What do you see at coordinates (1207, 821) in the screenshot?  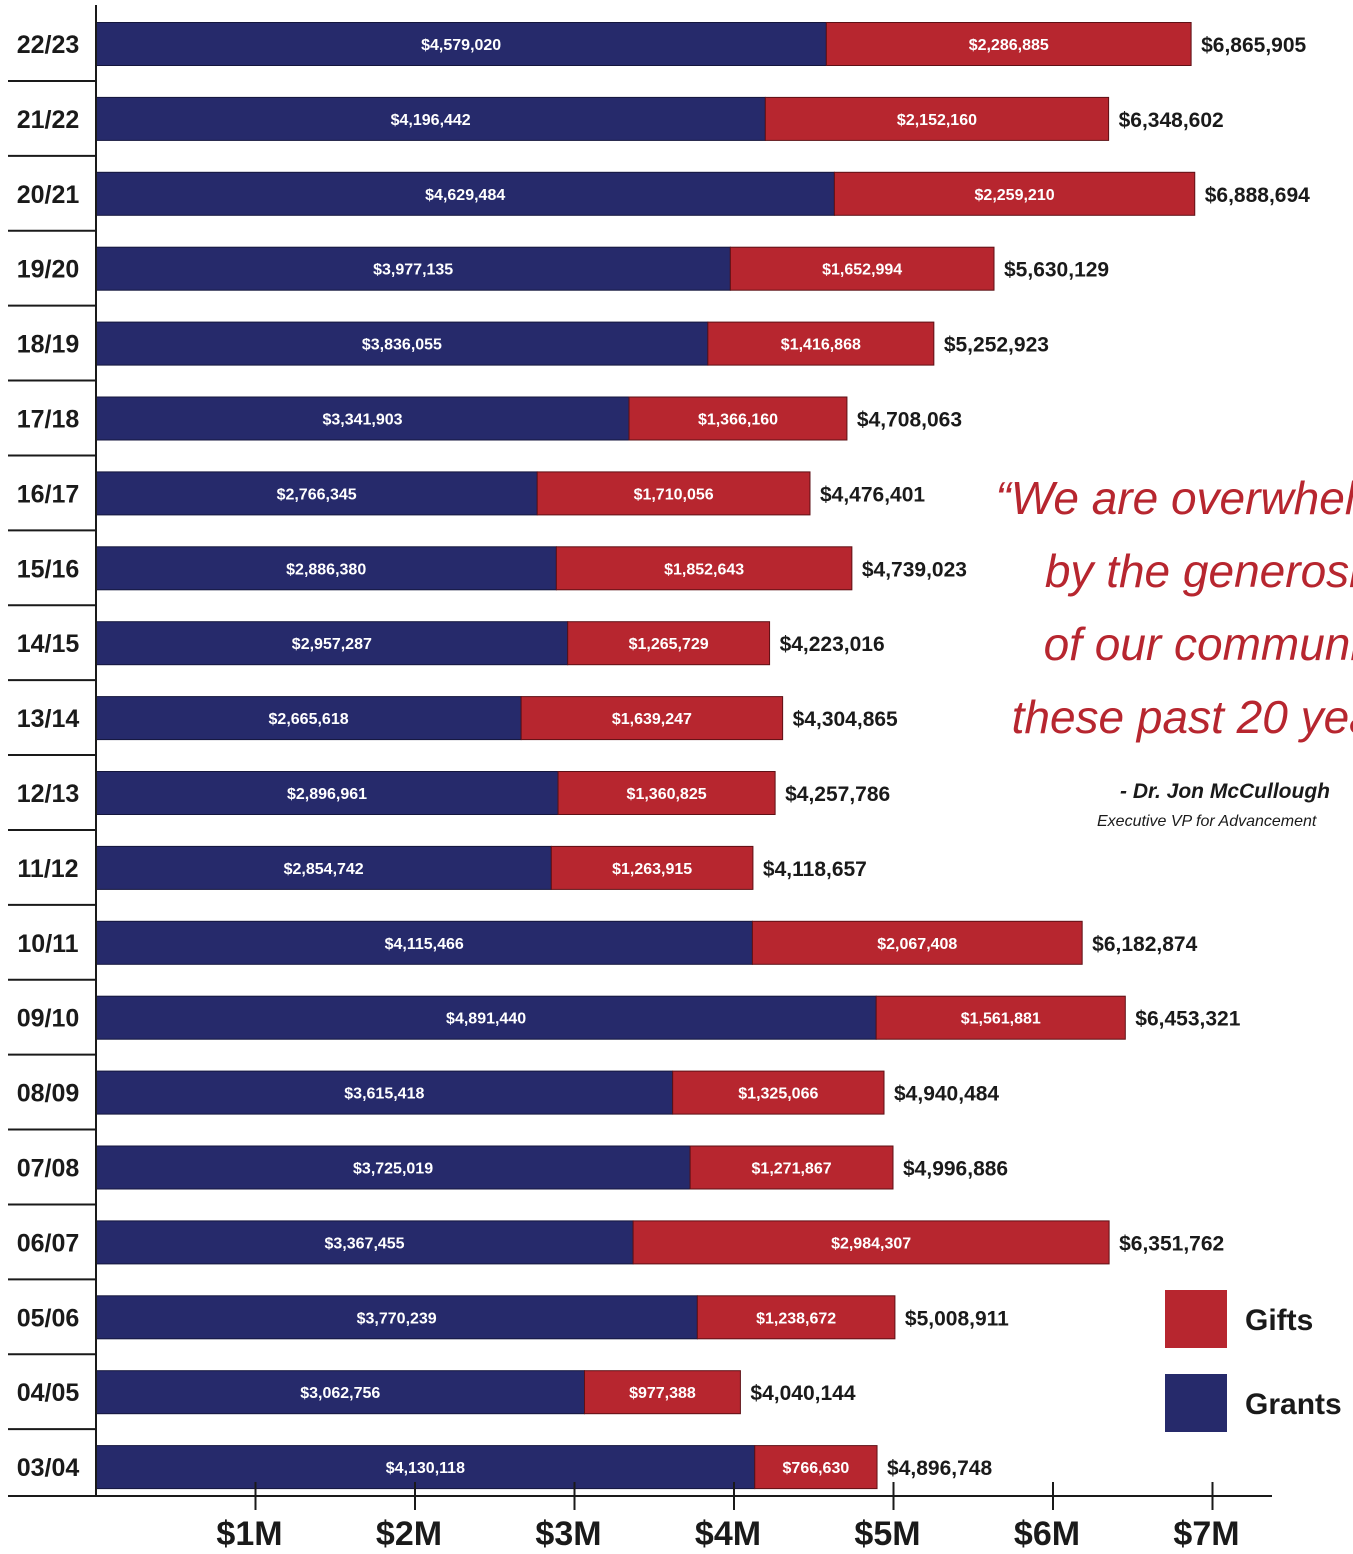 I see `quote-author-role: Executive VP for Advancement` at bounding box center [1207, 821].